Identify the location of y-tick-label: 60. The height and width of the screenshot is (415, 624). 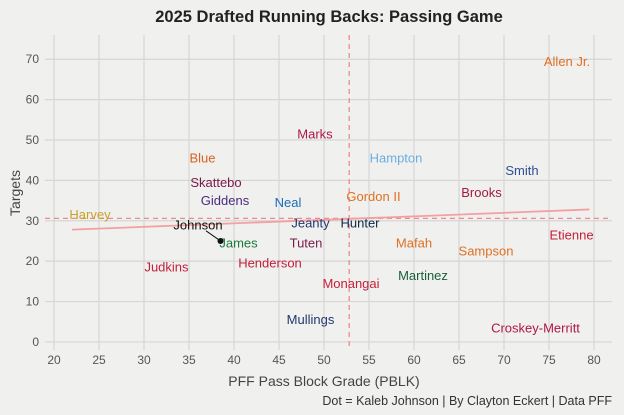
(33, 100).